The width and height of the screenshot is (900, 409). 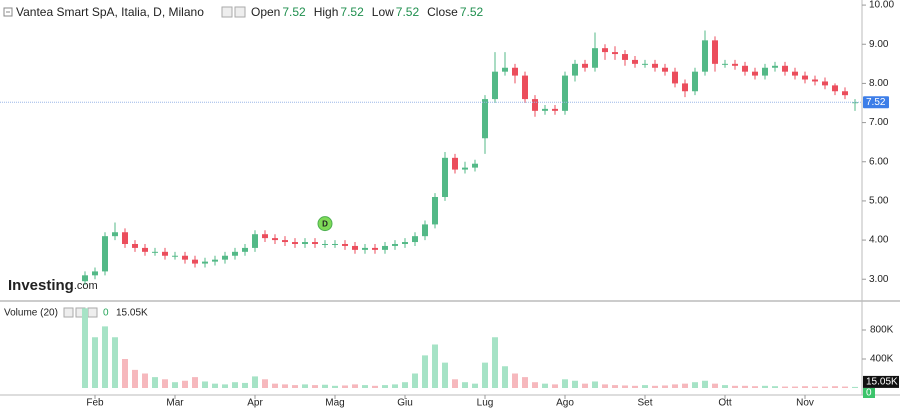 I want to click on y-tick-label: 9.00, so click(x=879, y=44).